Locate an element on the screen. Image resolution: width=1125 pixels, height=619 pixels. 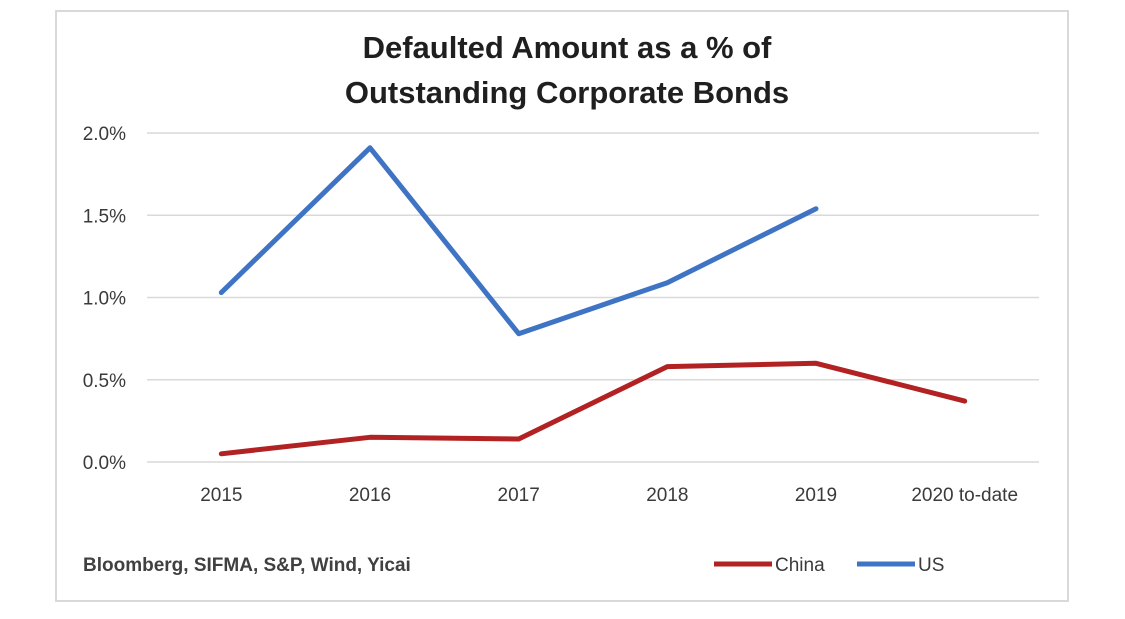
series-line-china is located at coordinates (593, 408).